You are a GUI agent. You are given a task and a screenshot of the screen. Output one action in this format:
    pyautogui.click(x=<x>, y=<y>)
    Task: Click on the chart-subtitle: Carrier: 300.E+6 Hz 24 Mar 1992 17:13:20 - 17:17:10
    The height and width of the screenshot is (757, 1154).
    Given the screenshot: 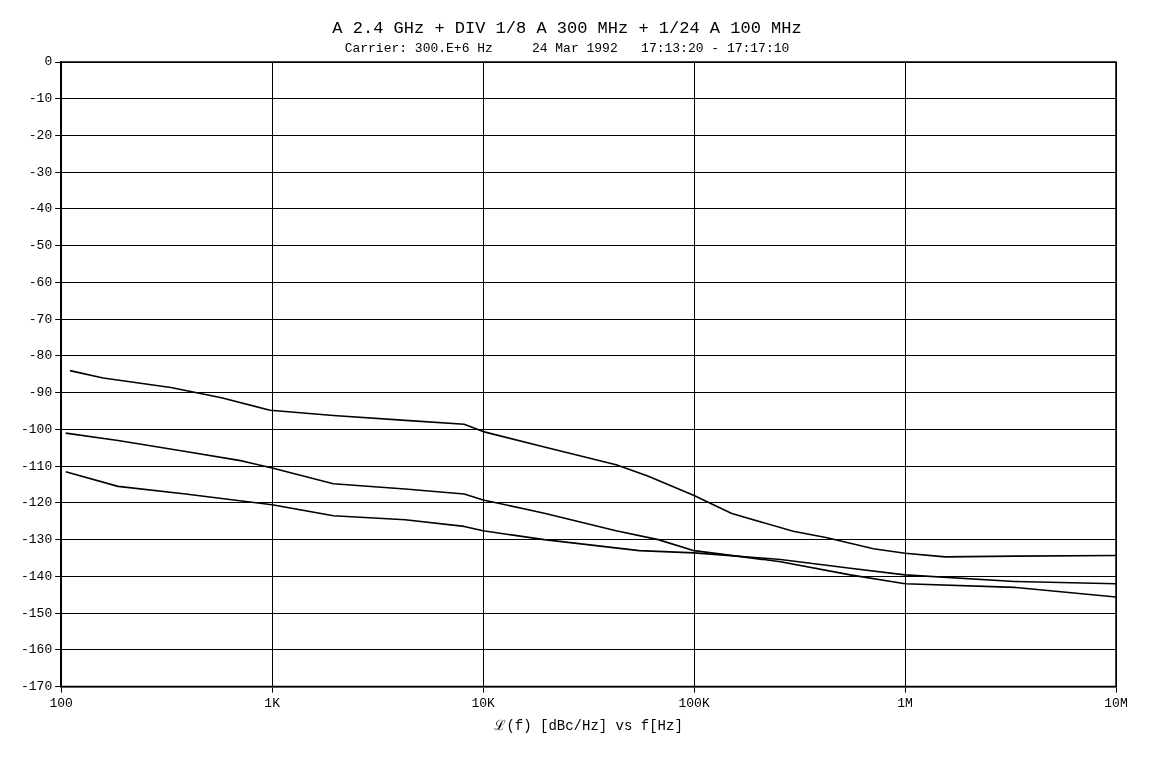 What is the action you would take?
    pyautogui.click(x=567, y=48)
    